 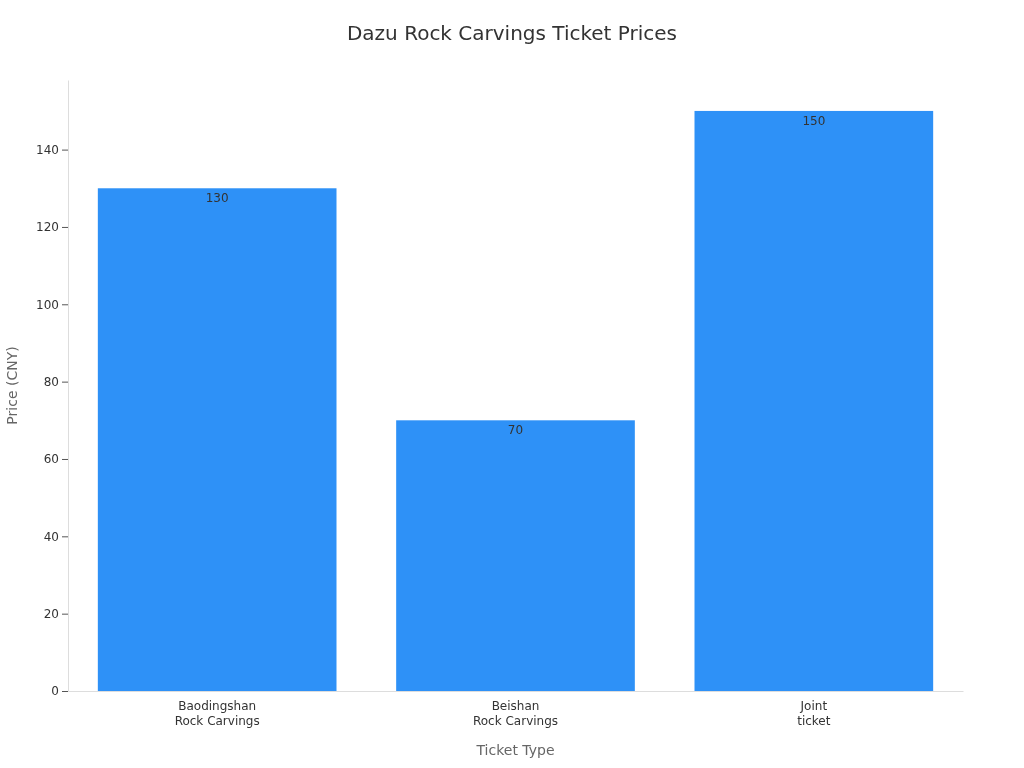 I want to click on bar, so click(x=515, y=555).